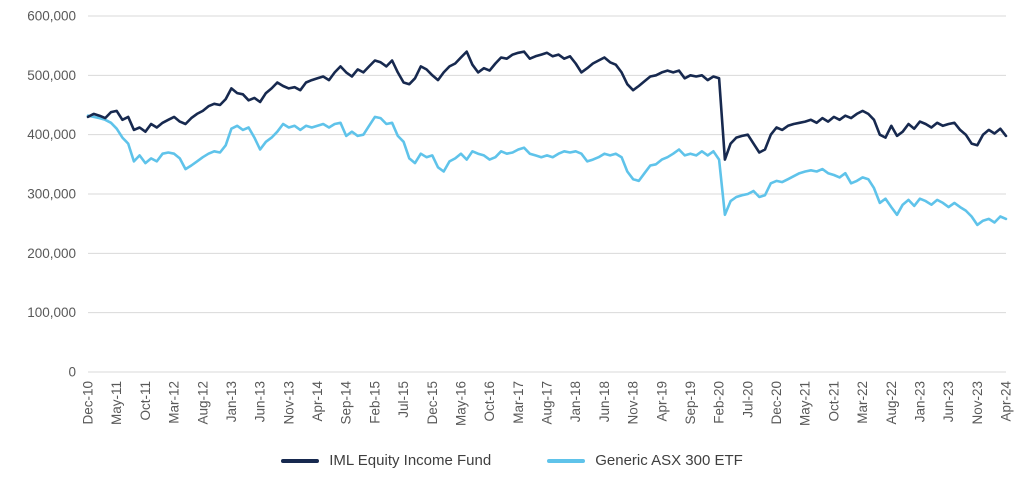 The height and width of the screenshot is (480, 1024). I want to click on x-tick-label: Aug-12, so click(202, 403).